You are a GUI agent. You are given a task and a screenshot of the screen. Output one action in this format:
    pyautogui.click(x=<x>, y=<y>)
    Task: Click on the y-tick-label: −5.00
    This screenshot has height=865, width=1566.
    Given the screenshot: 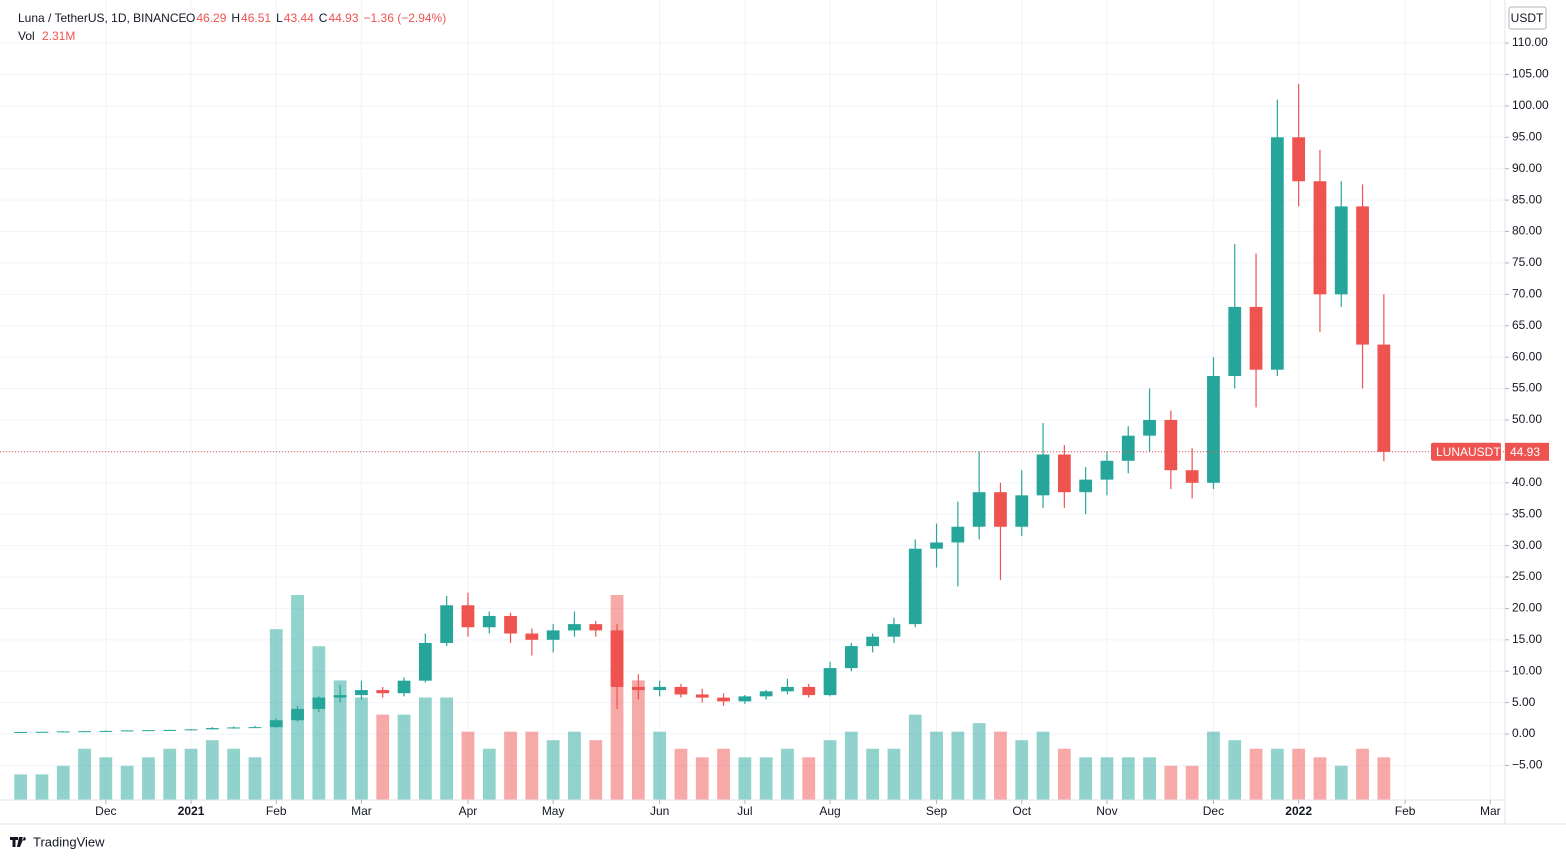 What is the action you would take?
    pyautogui.click(x=1527, y=765)
    